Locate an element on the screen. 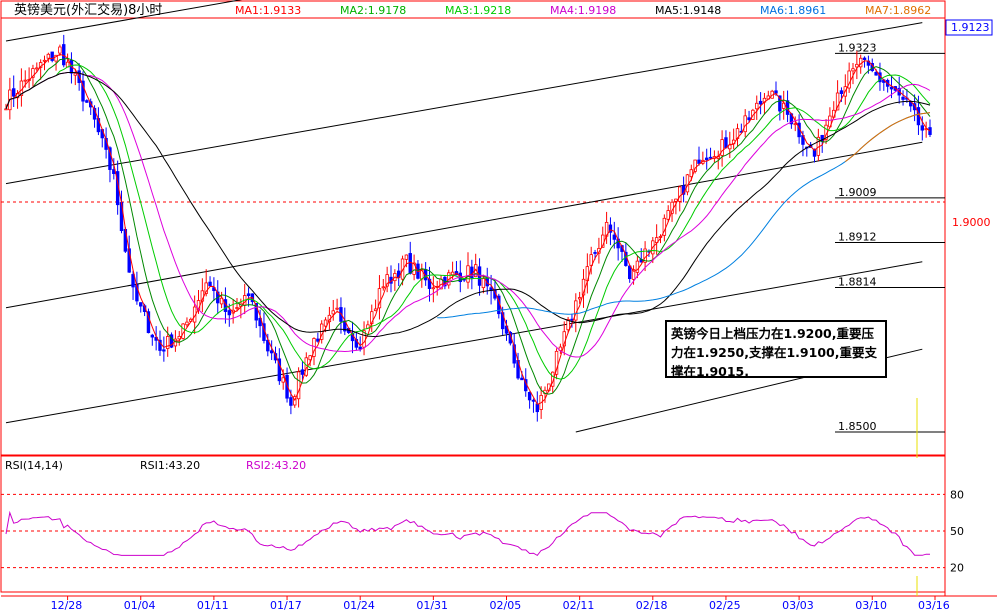  chart-title: 英镑美元(外汇交易)8小时 is located at coordinates (88, 10).